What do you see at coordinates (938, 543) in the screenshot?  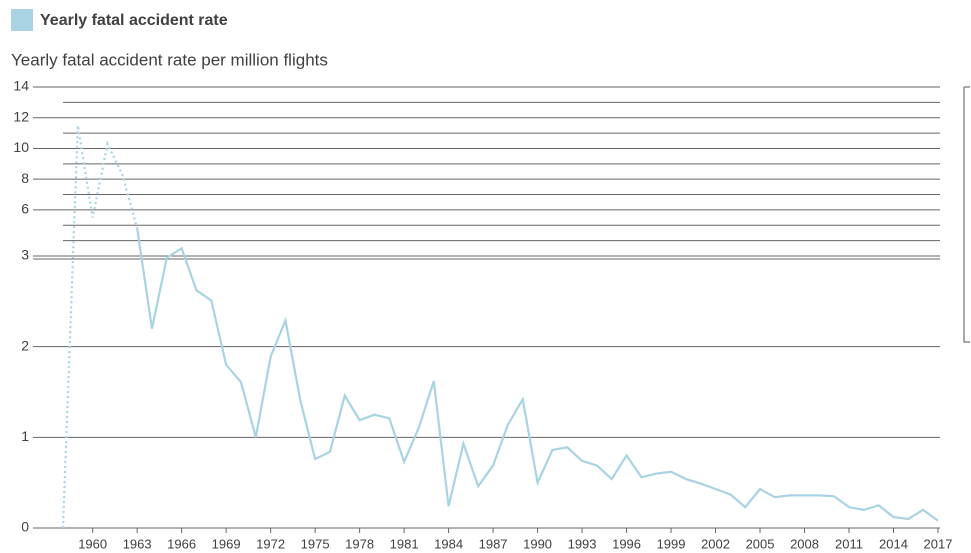 I see `x-tick-label: 2017` at bounding box center [938, 543].